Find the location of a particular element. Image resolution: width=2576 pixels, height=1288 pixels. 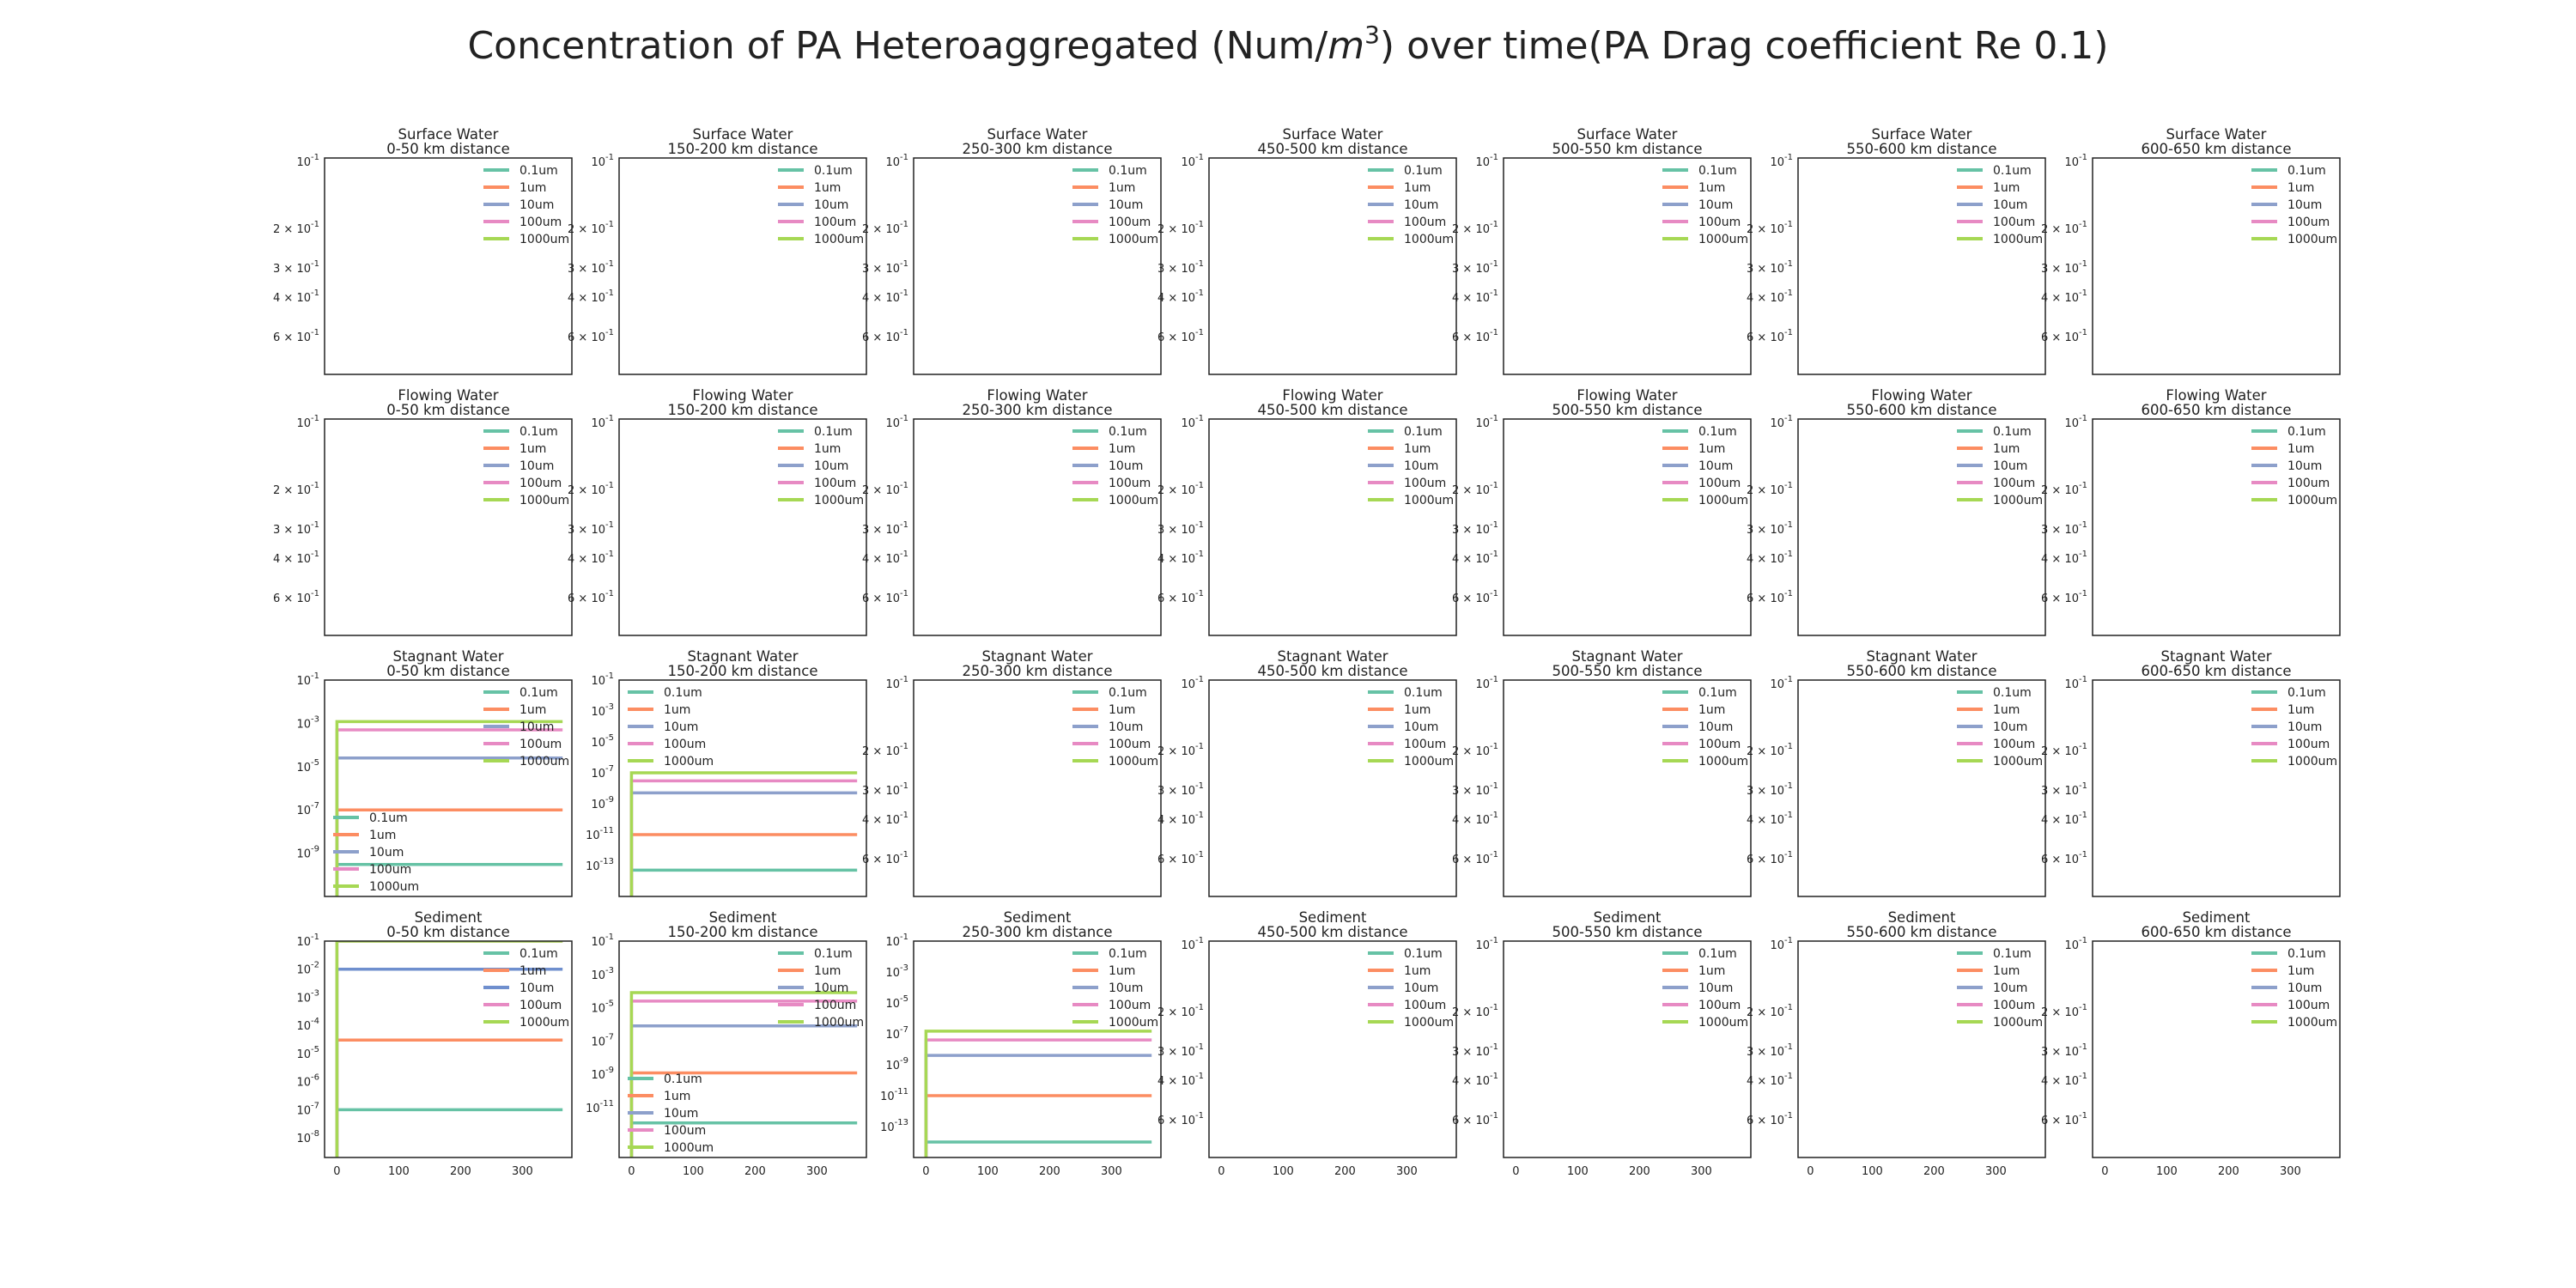

x-tick-label: 200 is located at coordinates (1639, 1171).